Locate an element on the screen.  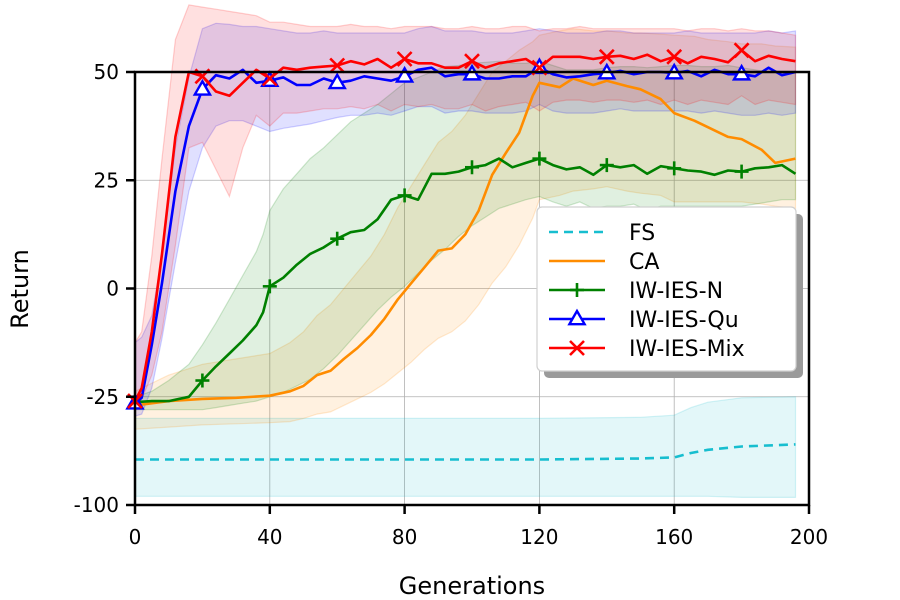
legend-label: FS is located at coordinates (642, 233).